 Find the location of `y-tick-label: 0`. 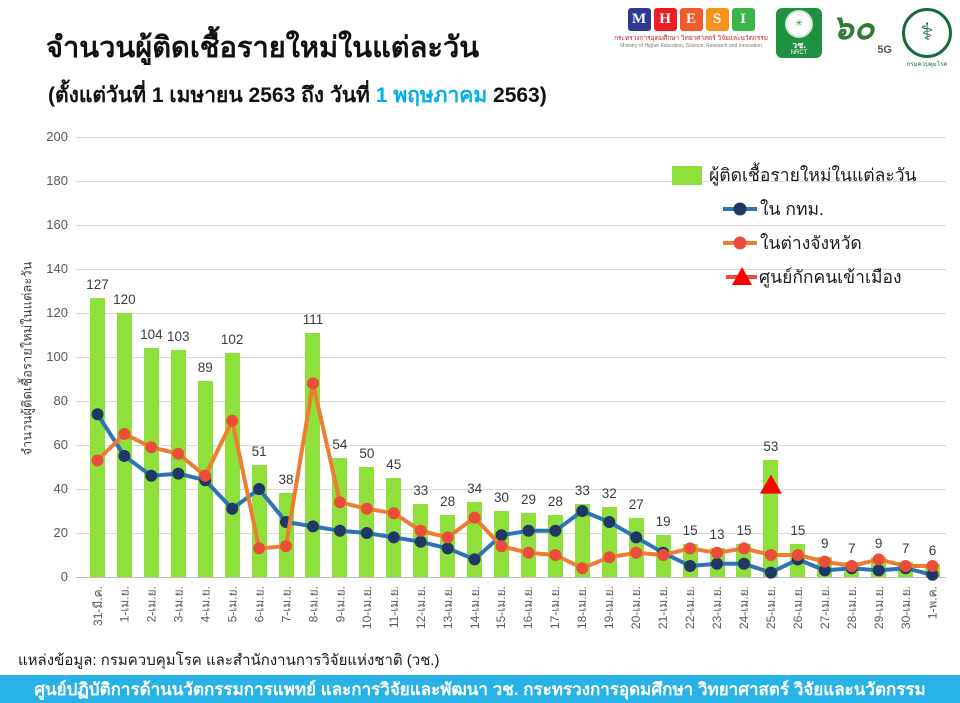

y-tick-label: 0 is located at coordinates (64, 576).